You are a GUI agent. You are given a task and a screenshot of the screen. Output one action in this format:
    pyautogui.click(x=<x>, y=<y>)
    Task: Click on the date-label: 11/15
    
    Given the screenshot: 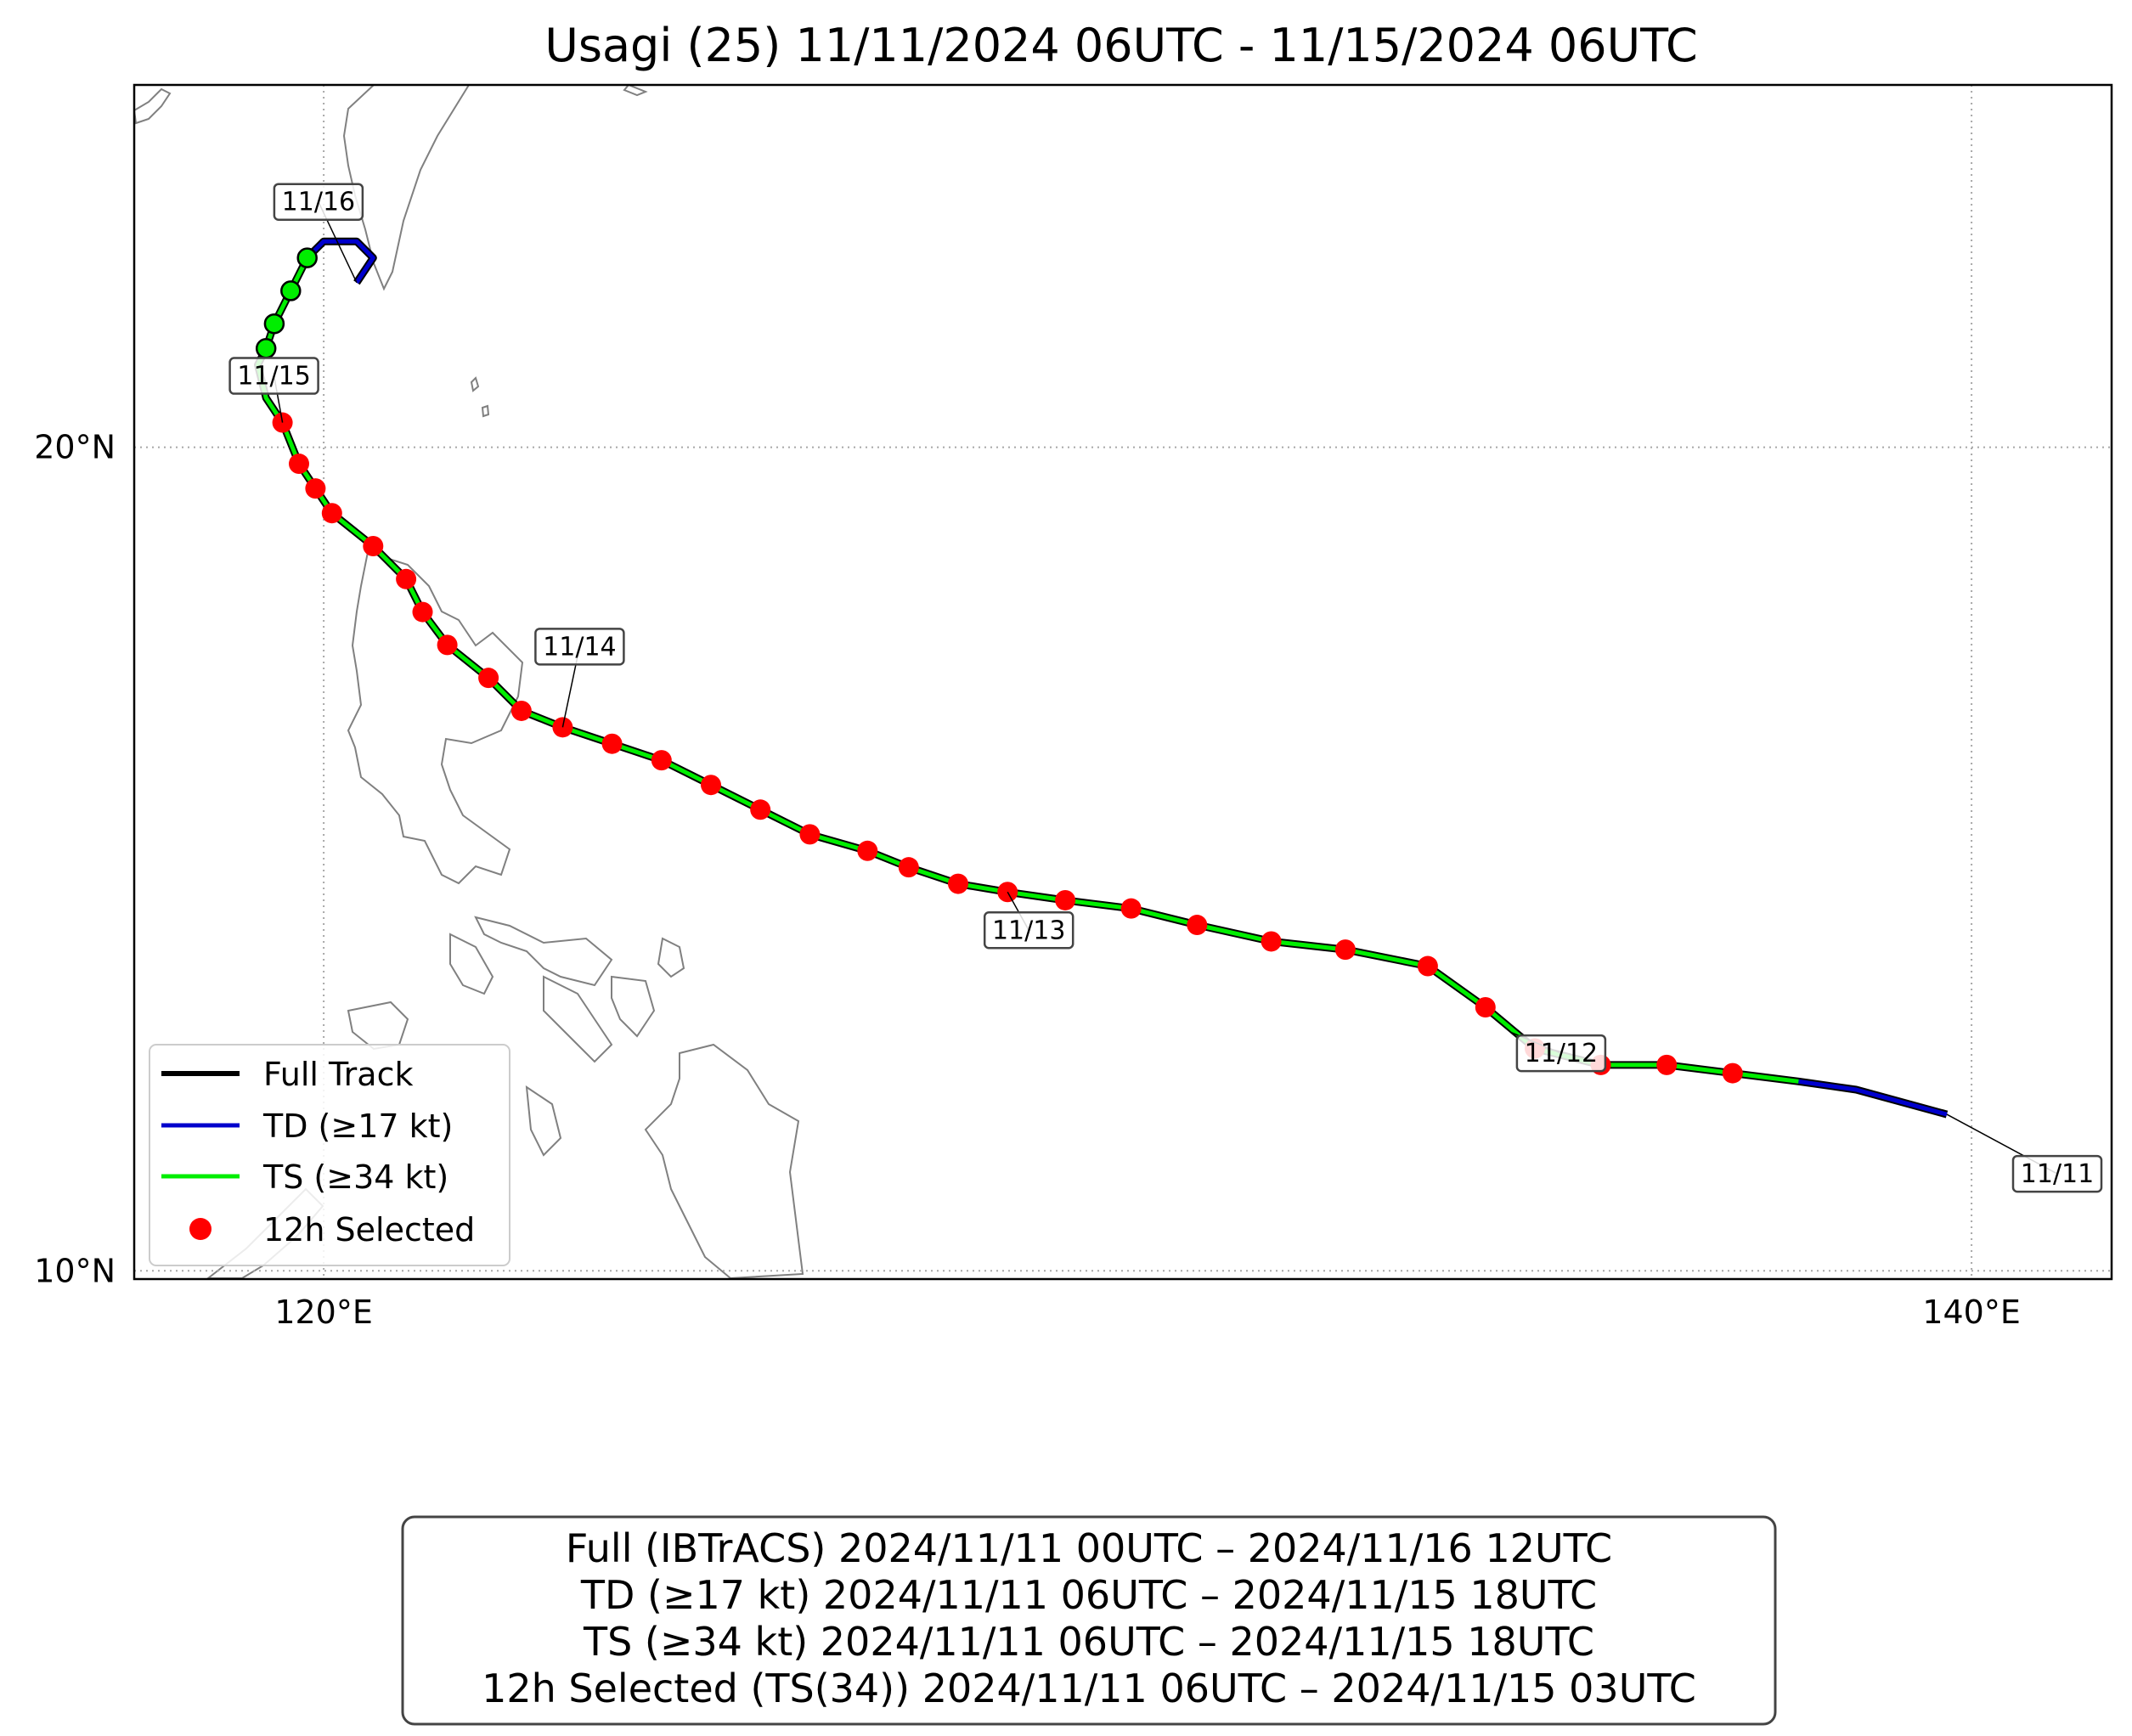 What is the action you would take?
    pyautogui.click(x=273, y=377)
    